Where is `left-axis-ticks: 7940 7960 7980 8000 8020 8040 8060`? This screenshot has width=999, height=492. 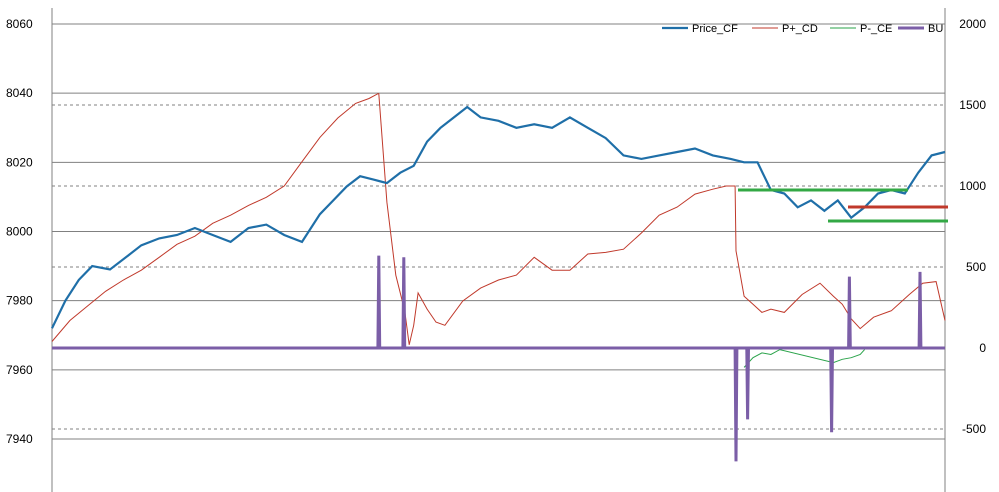 left-axis-ticks: 7940 7960 7980 8000 8020 8040 8060 is located at coordinates (19, 231).